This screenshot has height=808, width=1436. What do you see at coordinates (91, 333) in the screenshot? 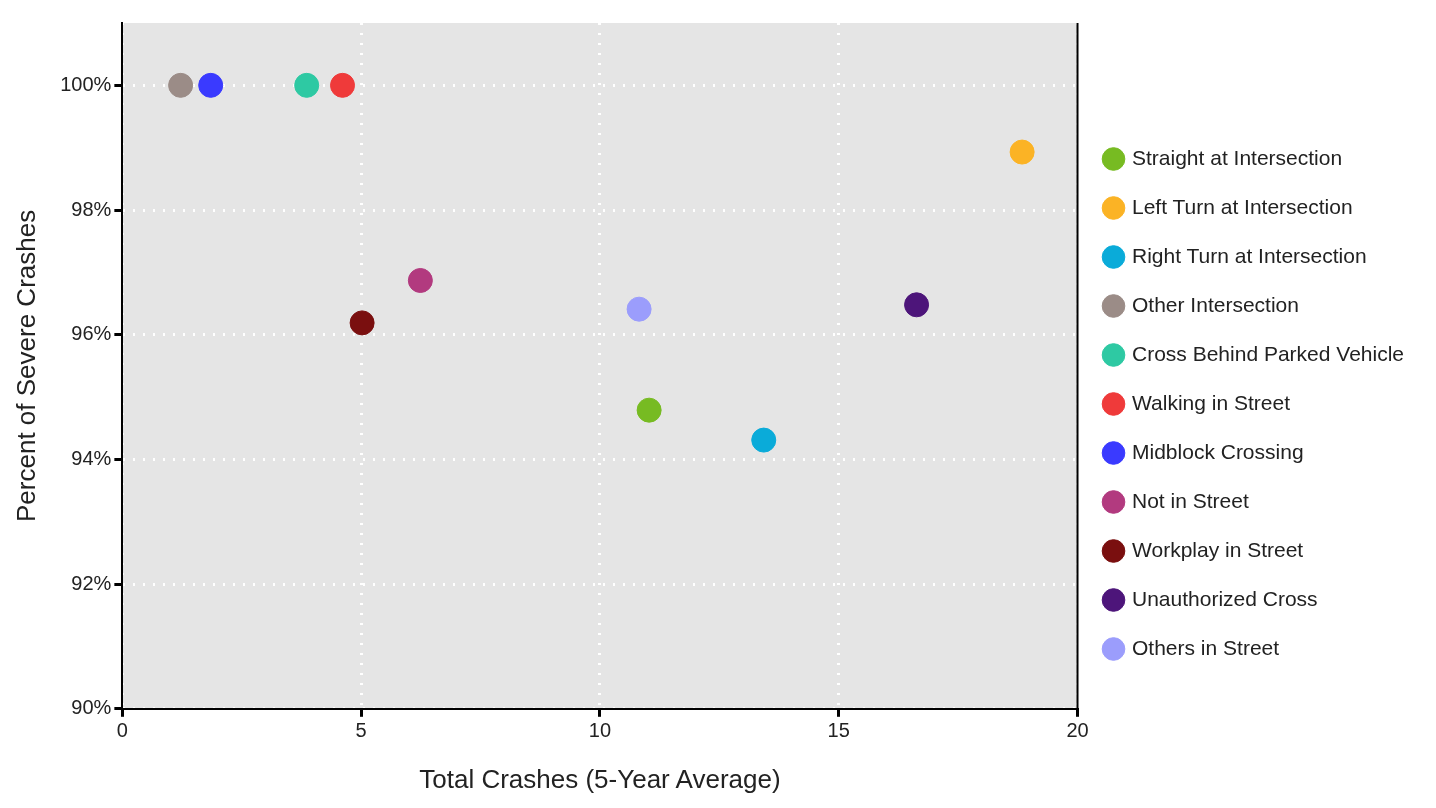
I see `y-tick-label: 96%` at bounding box center [91, 333].